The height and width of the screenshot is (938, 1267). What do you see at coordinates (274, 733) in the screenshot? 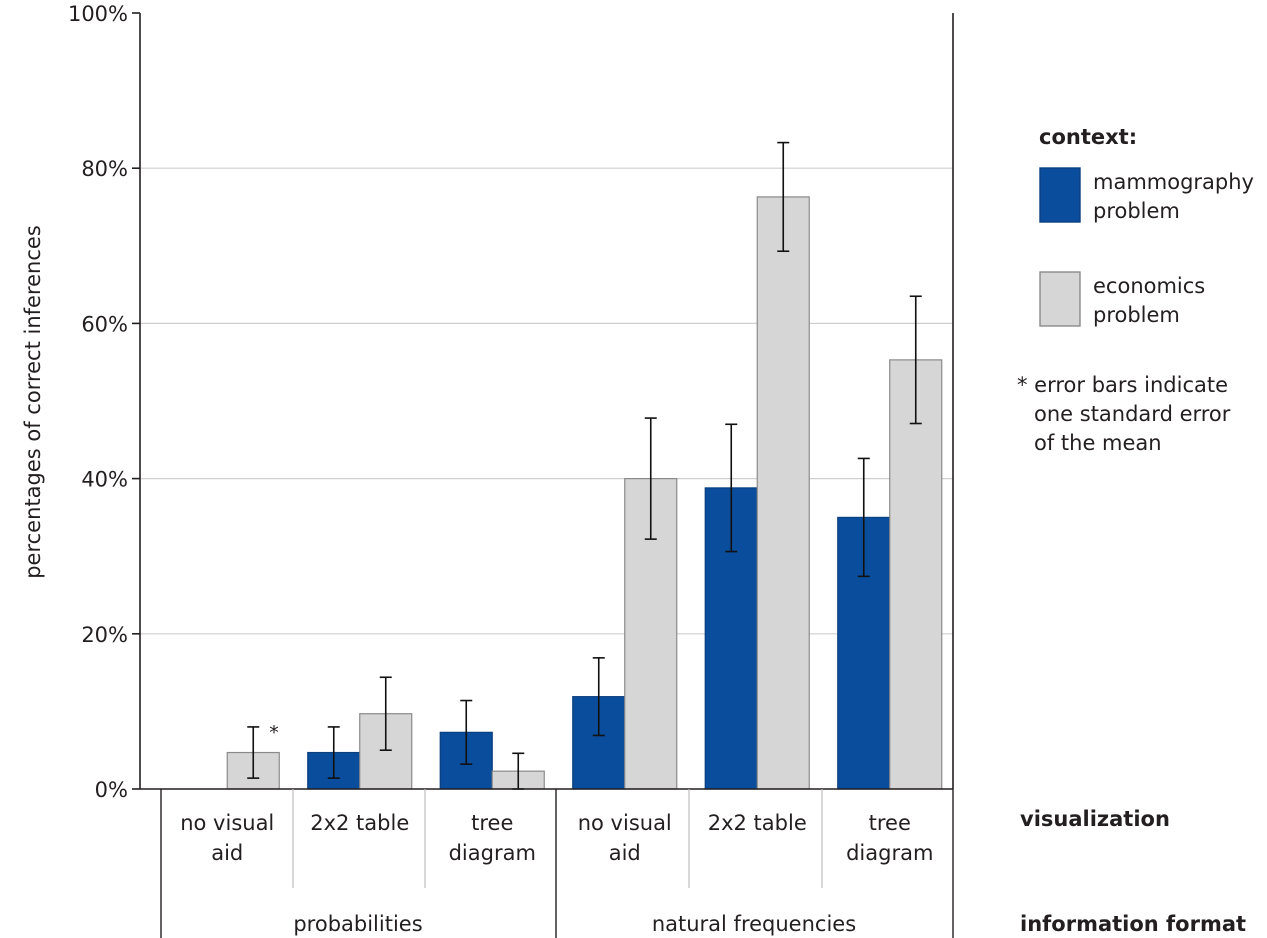
I see `error-bar-annotation: *` at bounding box center [274, 733].